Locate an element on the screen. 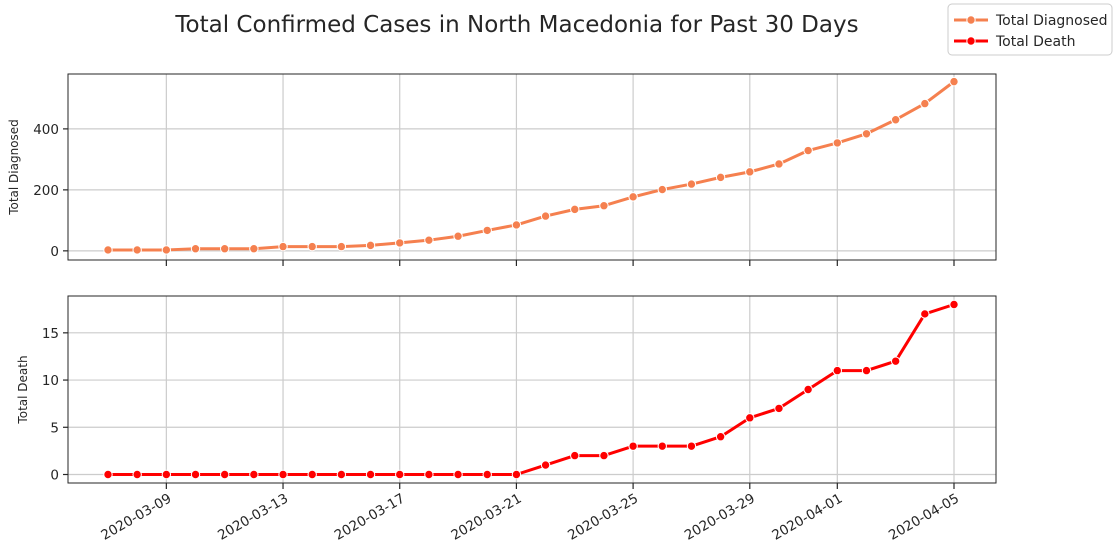 The width and height of the screenshot is (1119, 556). y-tick-label: 400 is located at coordinates (46, 130).